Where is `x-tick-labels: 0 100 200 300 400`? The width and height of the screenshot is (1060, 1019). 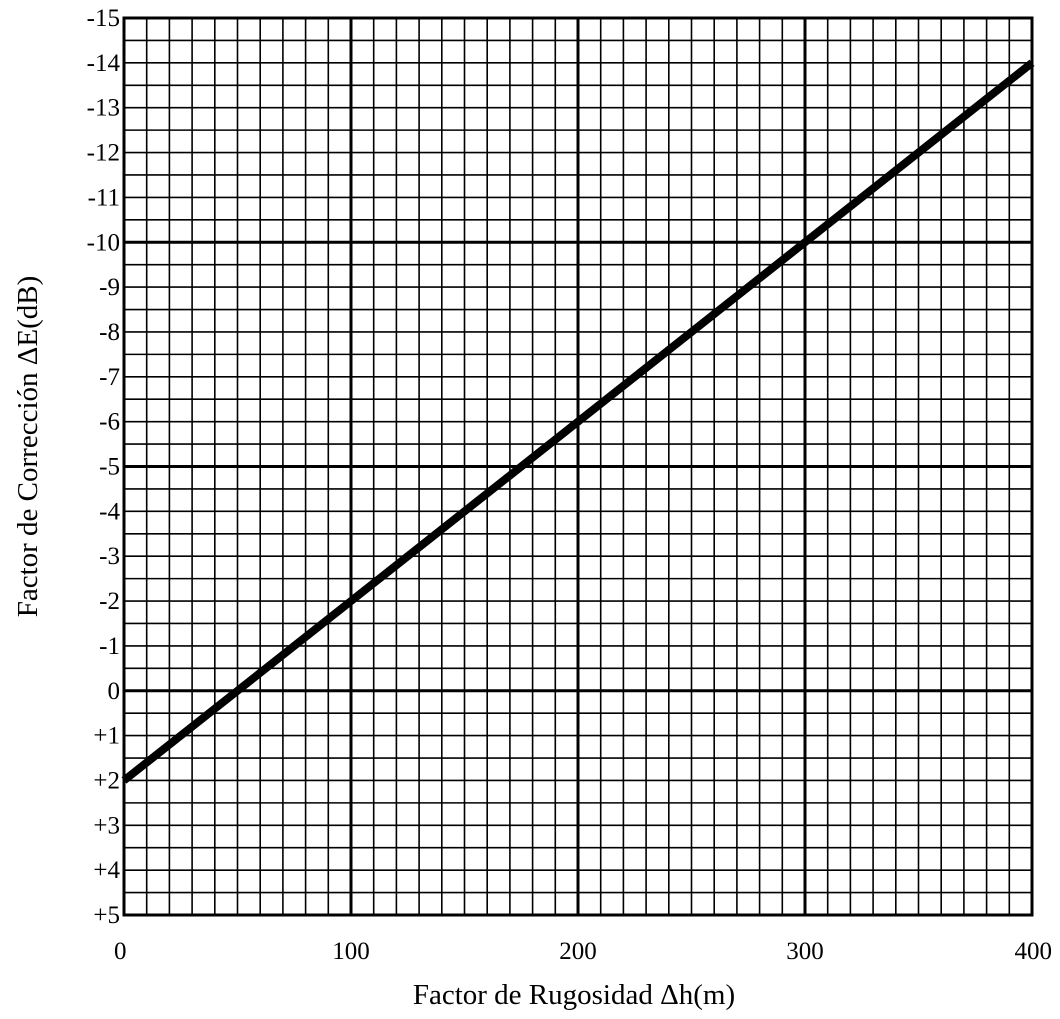
x-tick-labels: 0 100 200 300 400 is located at coordinates (583, 951).